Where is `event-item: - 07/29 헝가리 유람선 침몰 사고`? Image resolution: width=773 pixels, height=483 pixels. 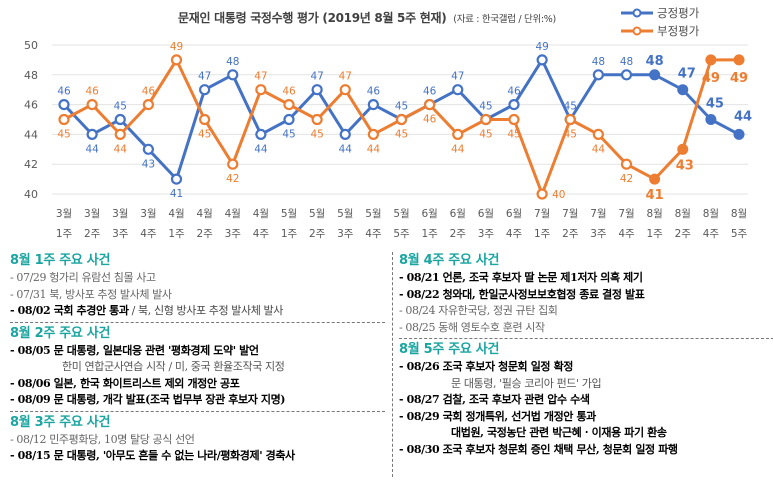
event-item: - 07/29 헝가리 유람선 침몰 사고 is located at coordinates (83, 277).